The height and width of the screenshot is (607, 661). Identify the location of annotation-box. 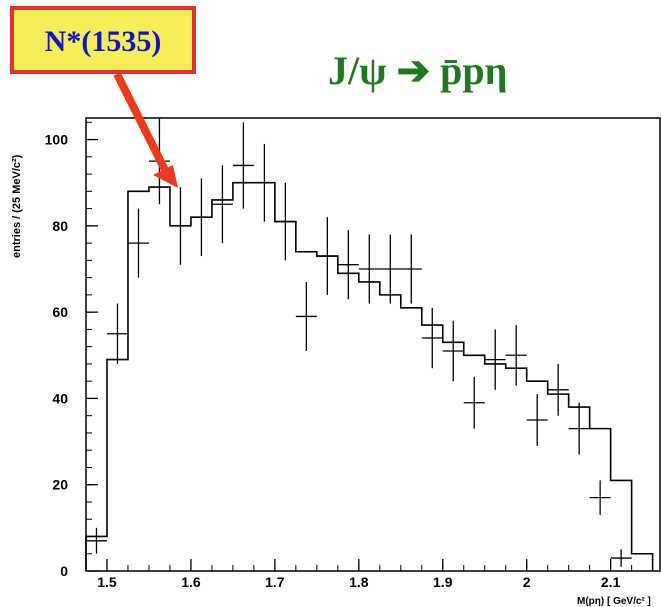
(103, 40).